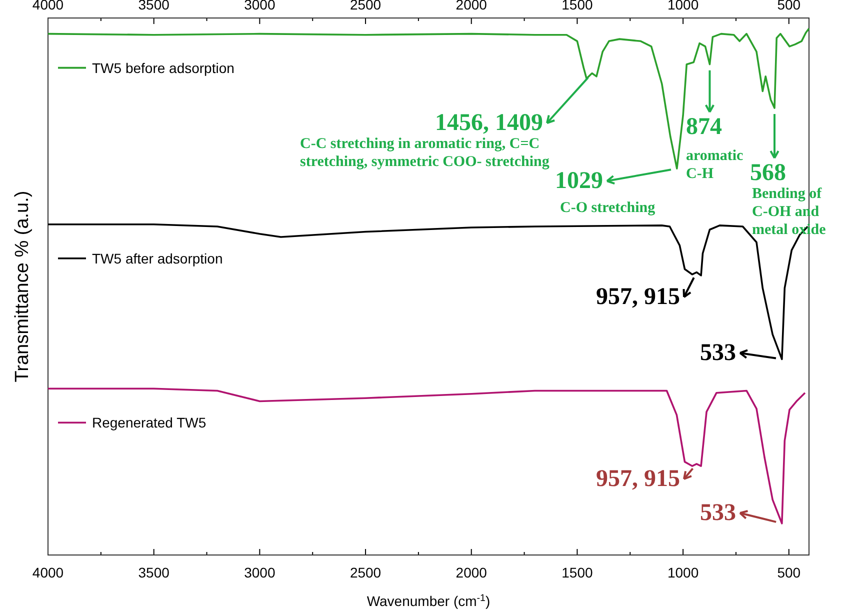  What do you see at coordinates (154, 6) in the screenshot?
I see `x2-tick-label: 3500` at bounding box center [154, 6].